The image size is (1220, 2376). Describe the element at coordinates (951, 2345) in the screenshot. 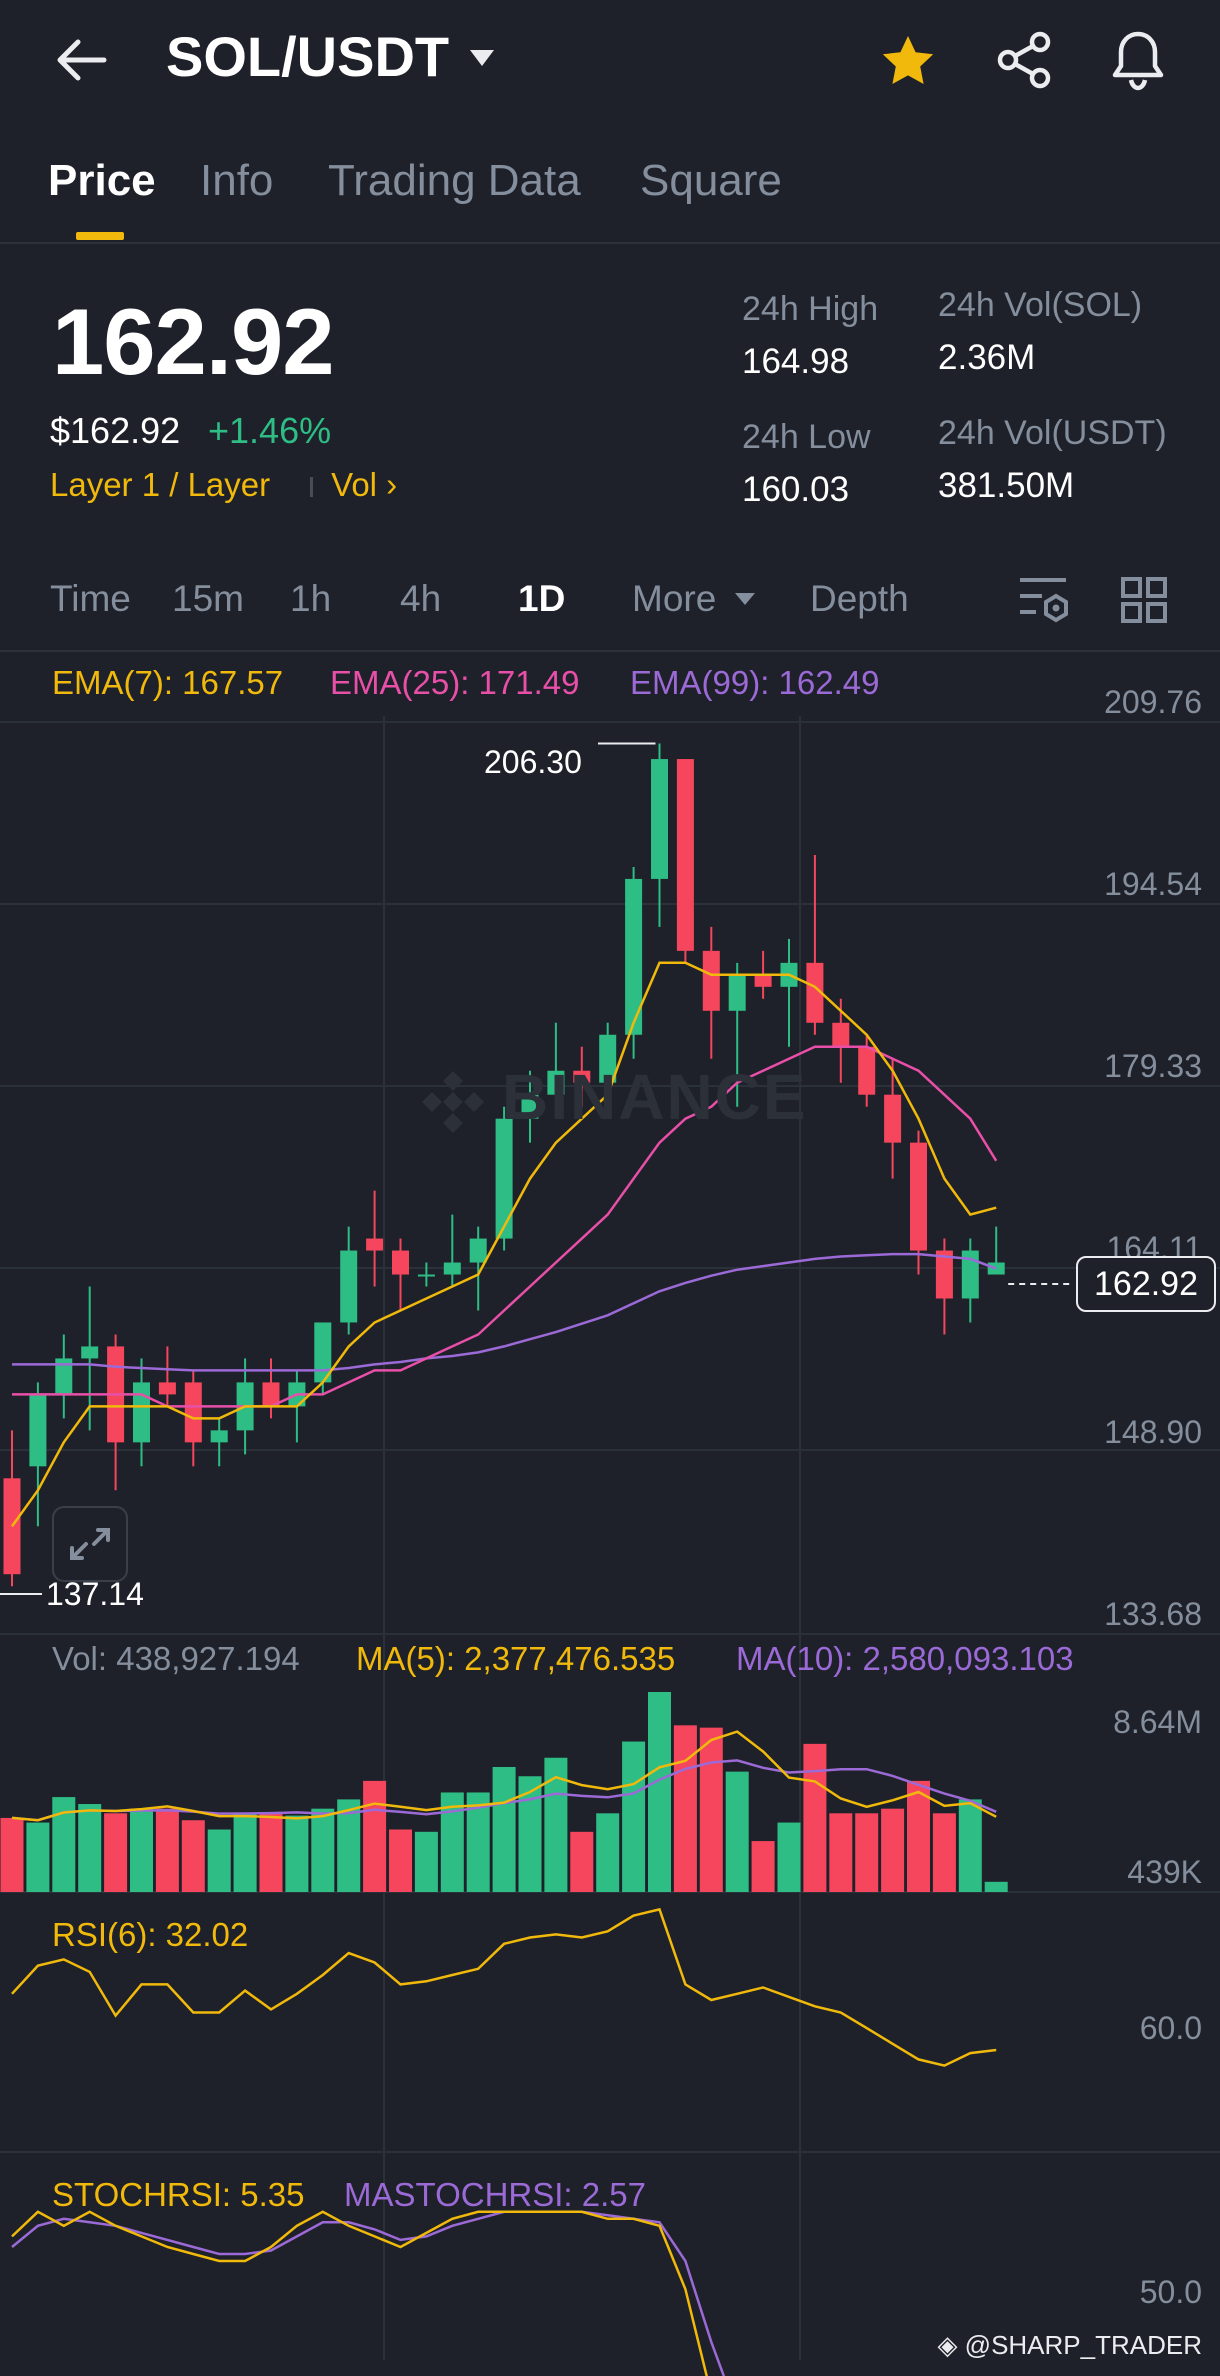

I see `binance-small-icon: ◈` at that location.